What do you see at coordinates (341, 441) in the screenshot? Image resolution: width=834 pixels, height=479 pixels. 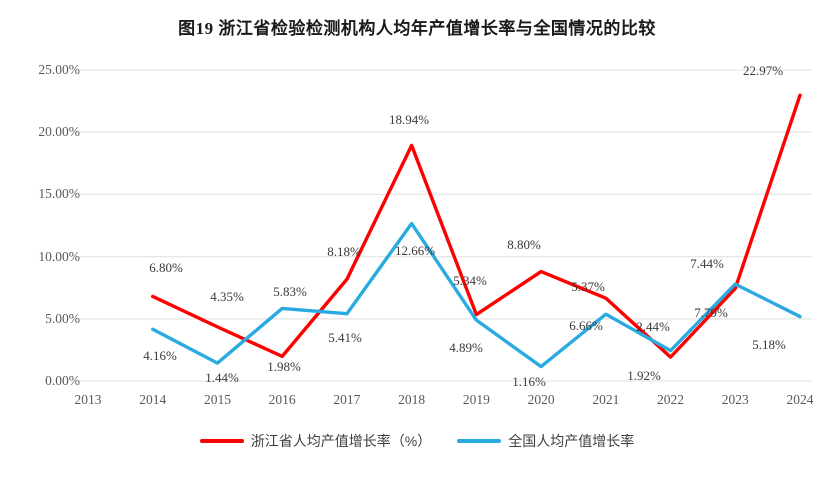 I see `legend-label: 浙江省人均产值增长率（%）` at bounding box center [341, 441].